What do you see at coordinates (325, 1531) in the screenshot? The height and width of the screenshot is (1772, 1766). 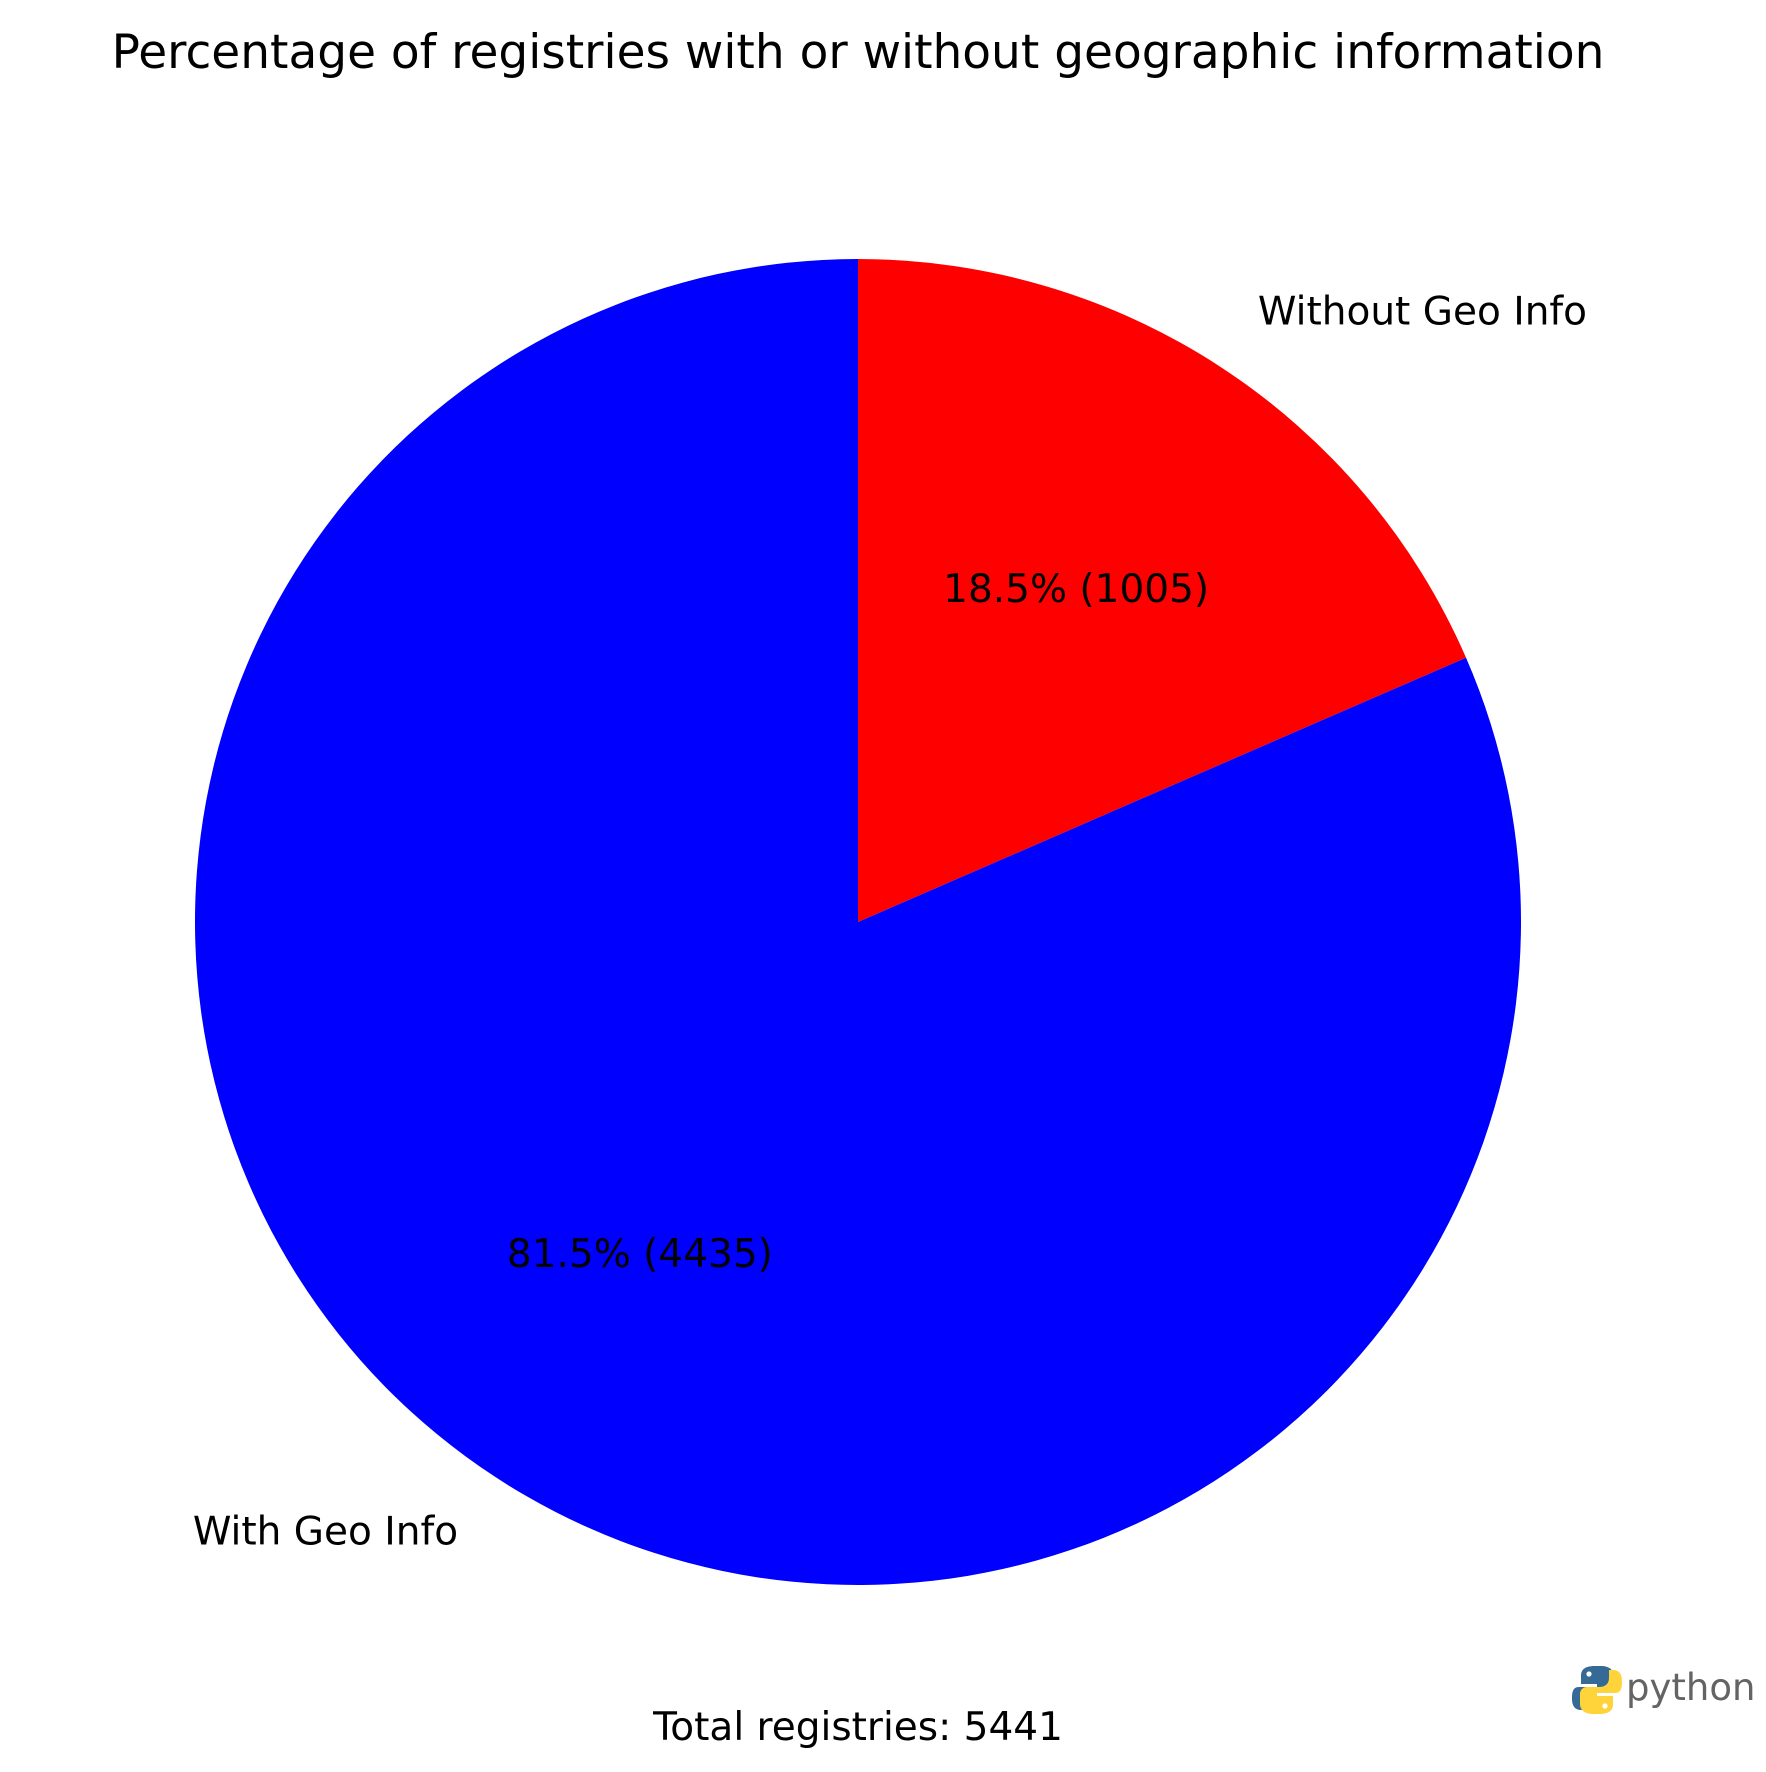 I see `pie-category-label: With Geo Info` at bounding box center [325, 1531].